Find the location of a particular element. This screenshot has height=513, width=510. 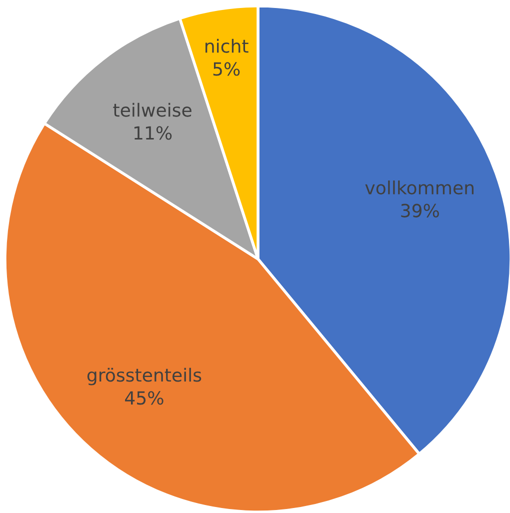

slice-label: nicht is located at coordinates (227, 45).